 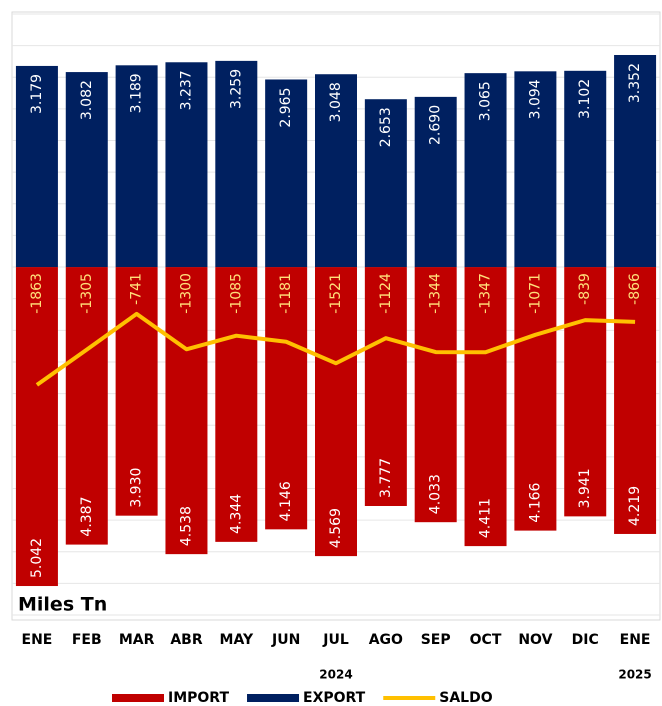 What do you see at coordinates (635, 83) in the screenshot?
I see `value-label: 3.352` at bounding box center [635, 83].